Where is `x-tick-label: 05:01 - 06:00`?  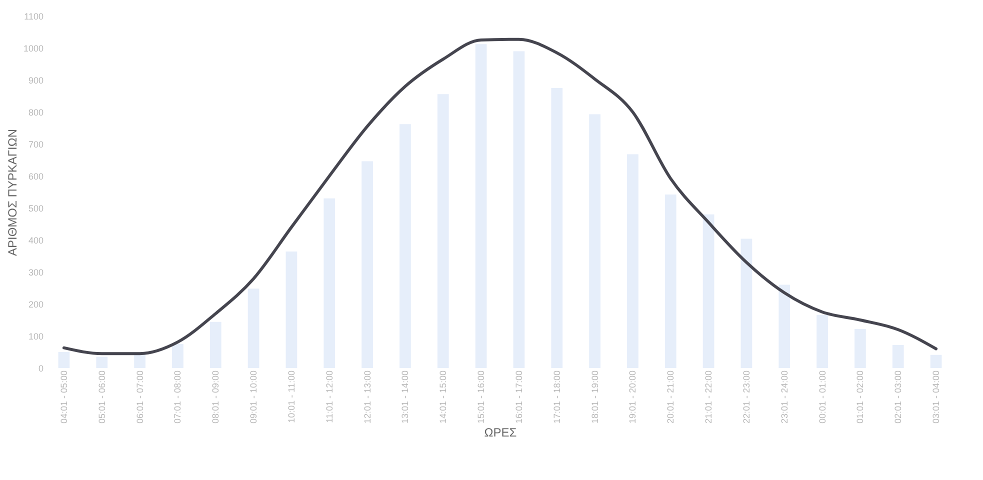
x-tick-label: 05:01 - 06:00 is located at coordinates (101, 397).